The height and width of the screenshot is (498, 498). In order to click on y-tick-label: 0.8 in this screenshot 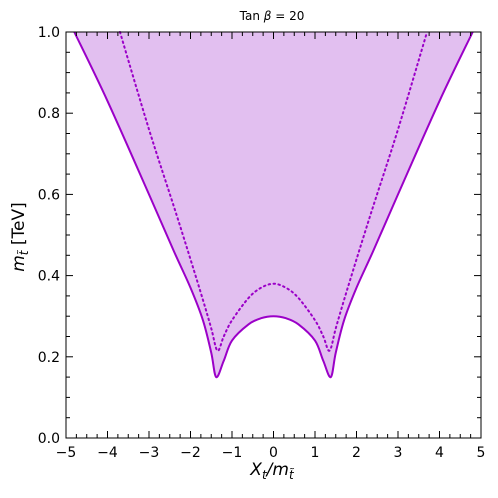, I will do `click(49, 114)`.